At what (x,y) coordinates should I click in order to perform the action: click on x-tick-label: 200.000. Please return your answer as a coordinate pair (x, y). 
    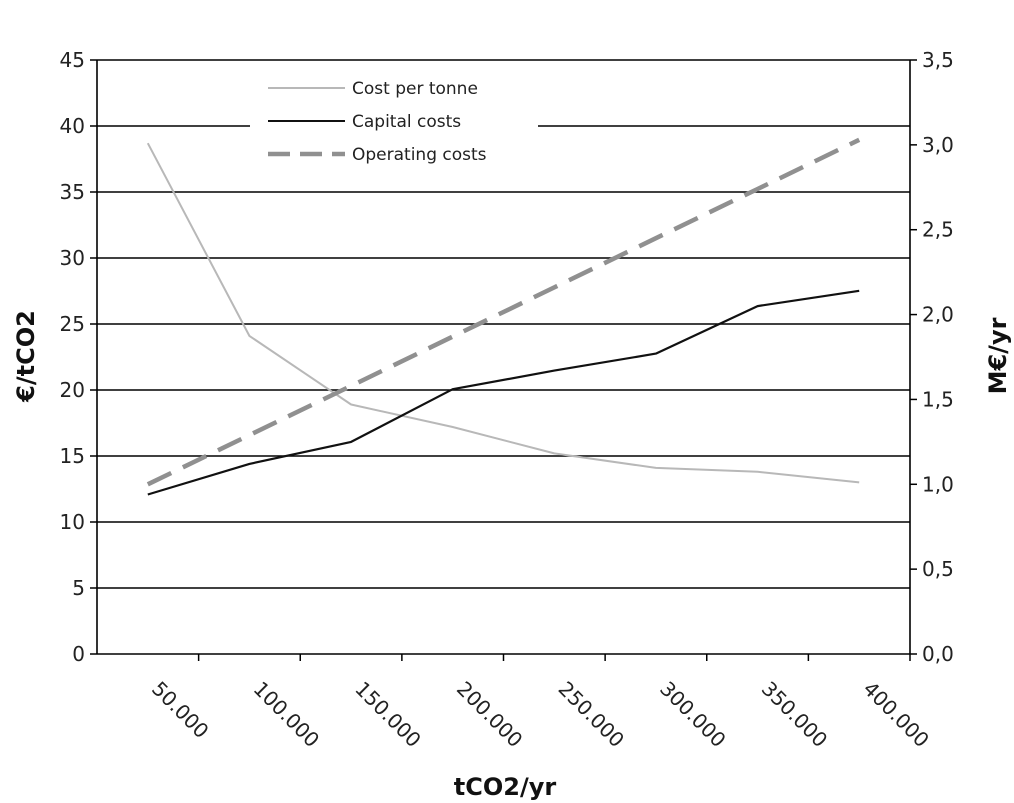
    Looking at the image, I should click on (489, 714).